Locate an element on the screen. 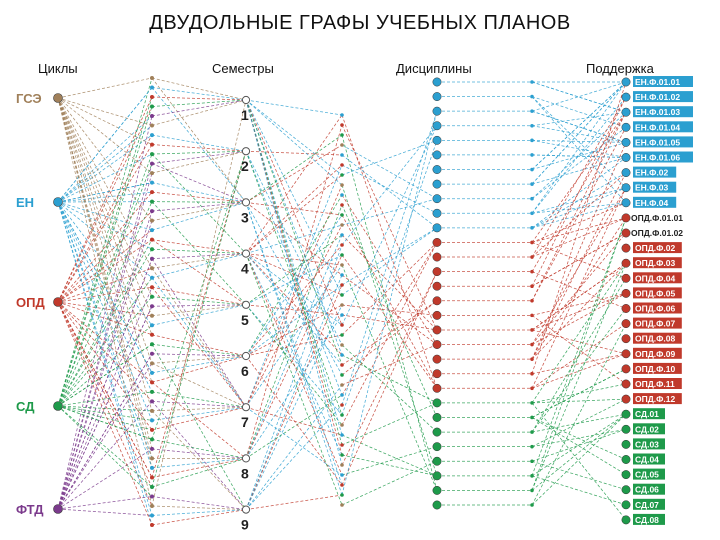 This screenshot has height=540, width=720. support-label: СД.08 is located at coordinates (647, 520).